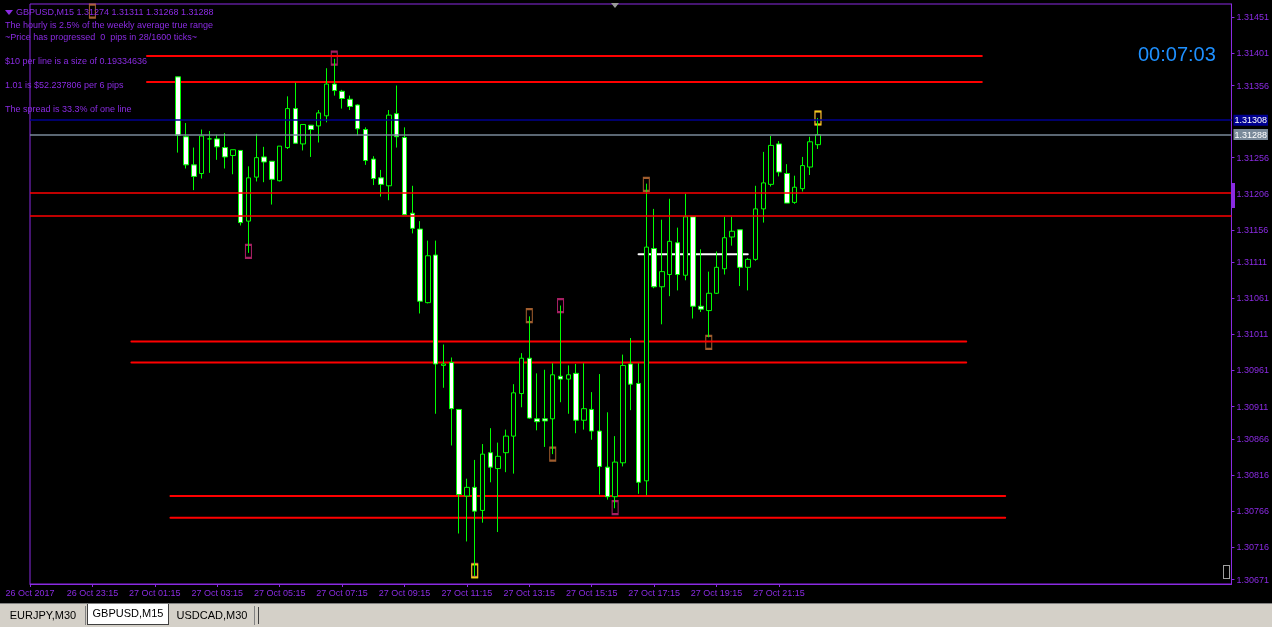 This screenshot has width=1272, height=627. I want to click on x-tick-label: 27 Oct 03:15, so click(217, 592).